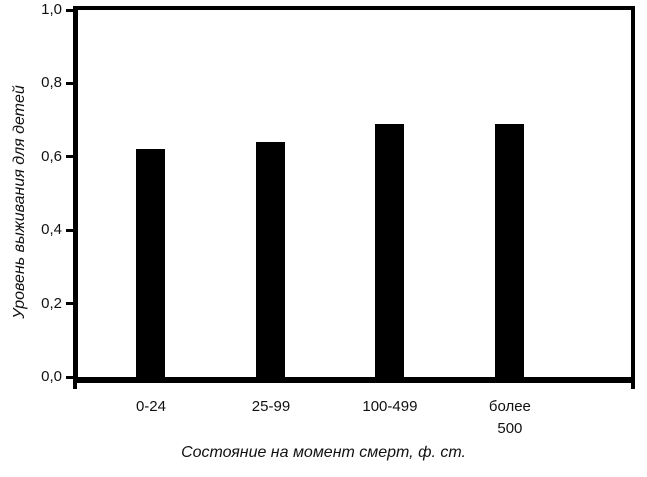  What do you see at coordinates (271, 406) in the screenshot?
I see `x-tick-label-2: 25-99` at bounding box center [271, 406].